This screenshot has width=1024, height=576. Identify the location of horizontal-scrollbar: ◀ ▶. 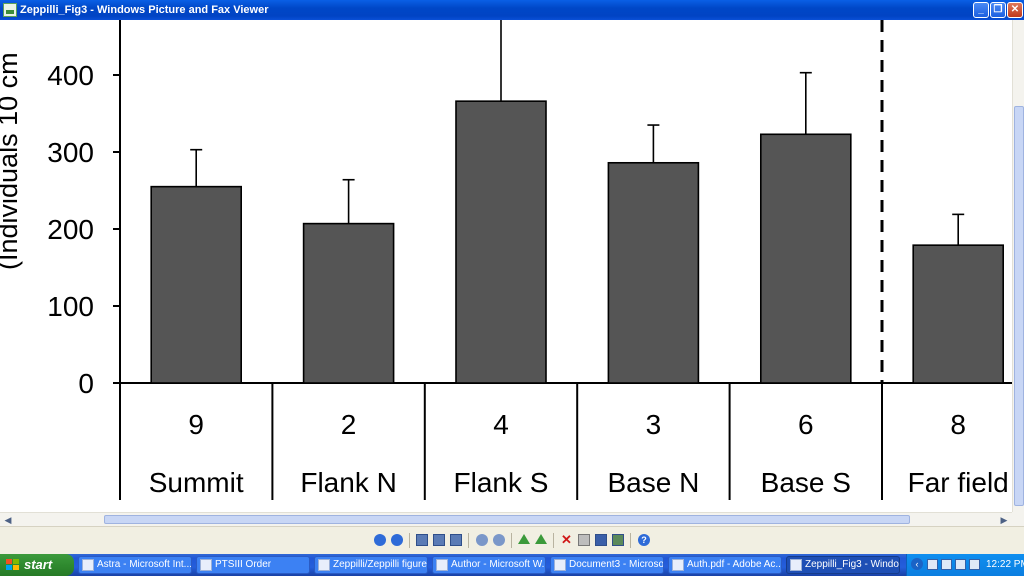
(506, 519).